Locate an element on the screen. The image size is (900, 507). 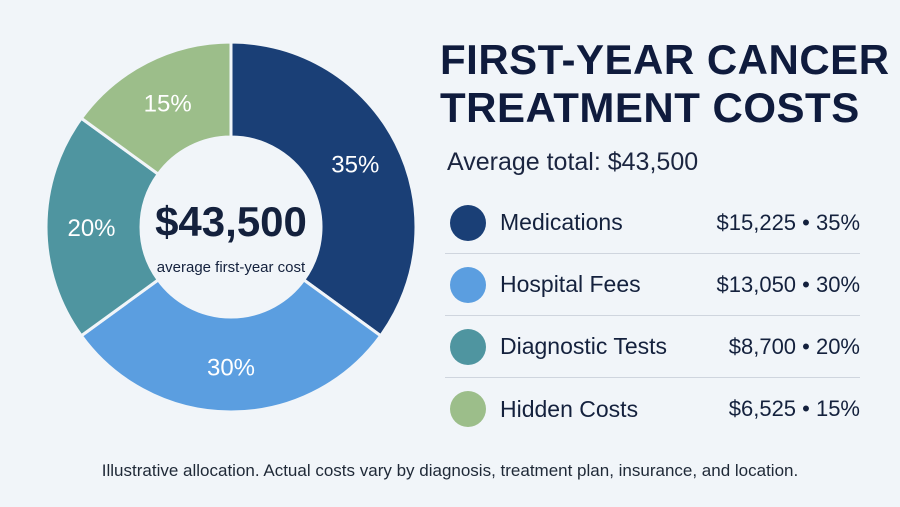
chart-title: FIRST-YEAR CANCER TREATMENT COSTS is located at coordinates (665, 84).